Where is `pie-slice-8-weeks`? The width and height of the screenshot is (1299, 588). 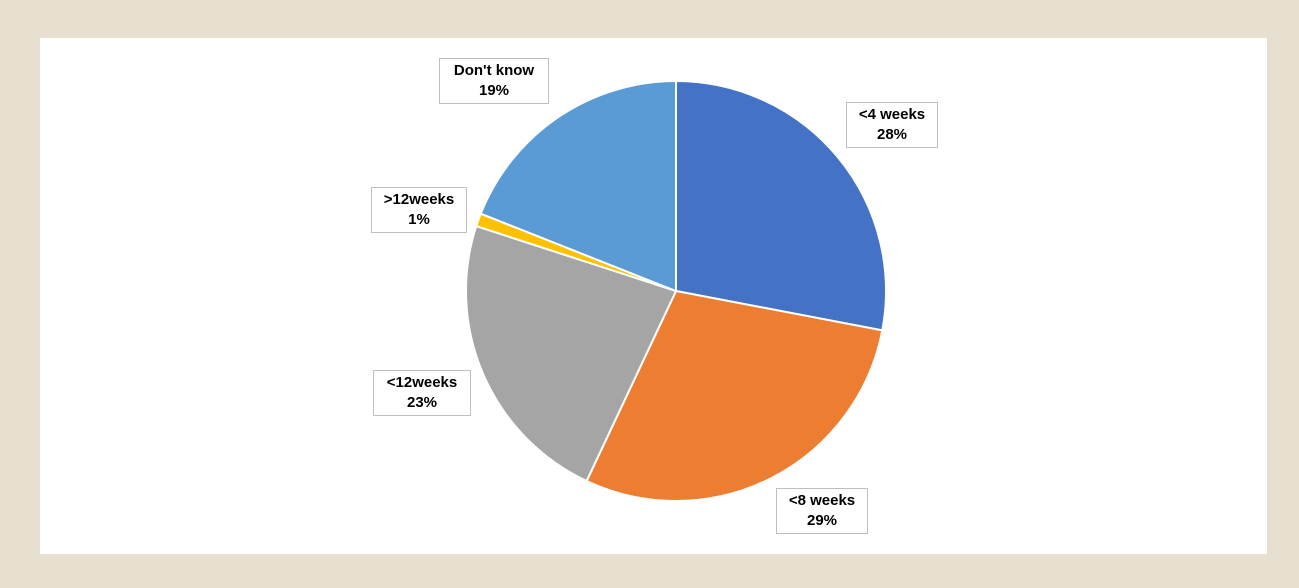
pie-slice-8-weeks is located at coordinates (734, 396).